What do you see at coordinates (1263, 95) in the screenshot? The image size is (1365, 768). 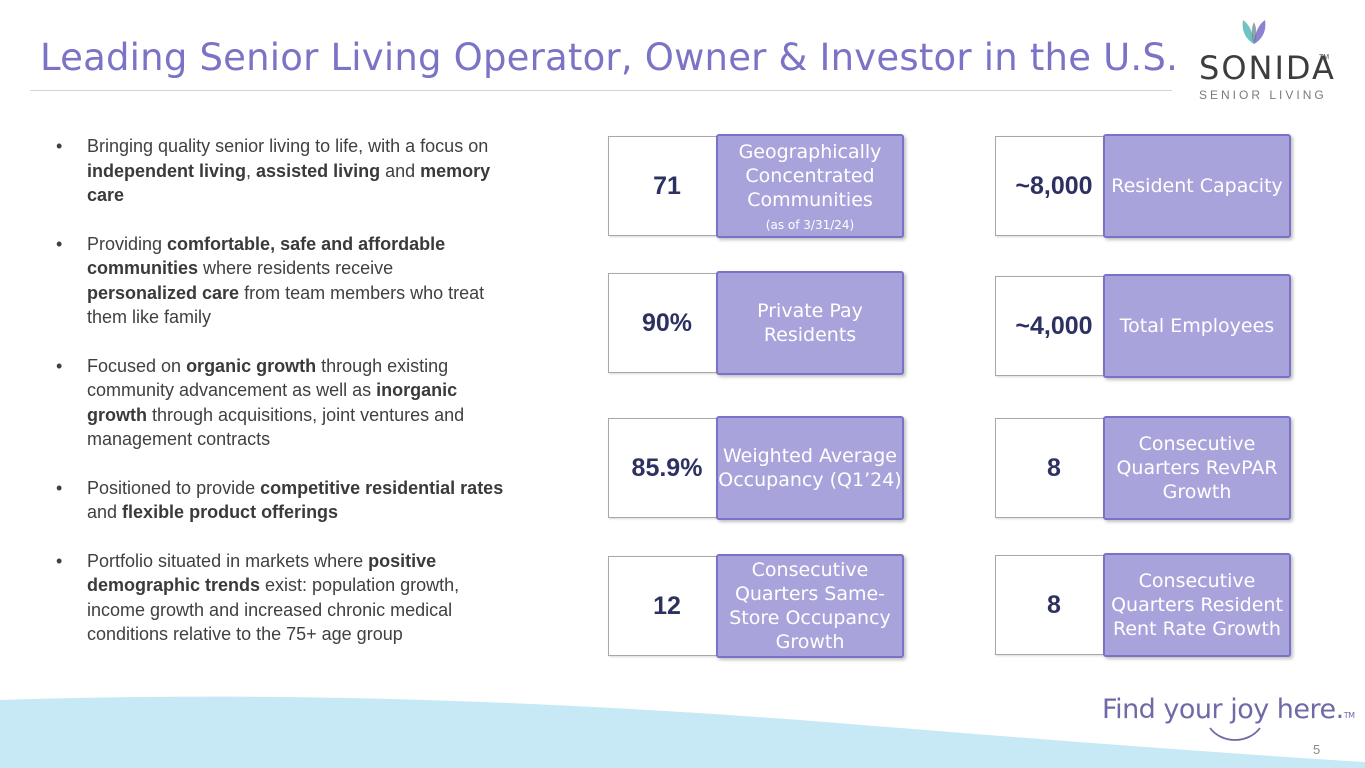 I see `logo-subtitle: SENIOR LIVING` at bounding box center [1263, 95].